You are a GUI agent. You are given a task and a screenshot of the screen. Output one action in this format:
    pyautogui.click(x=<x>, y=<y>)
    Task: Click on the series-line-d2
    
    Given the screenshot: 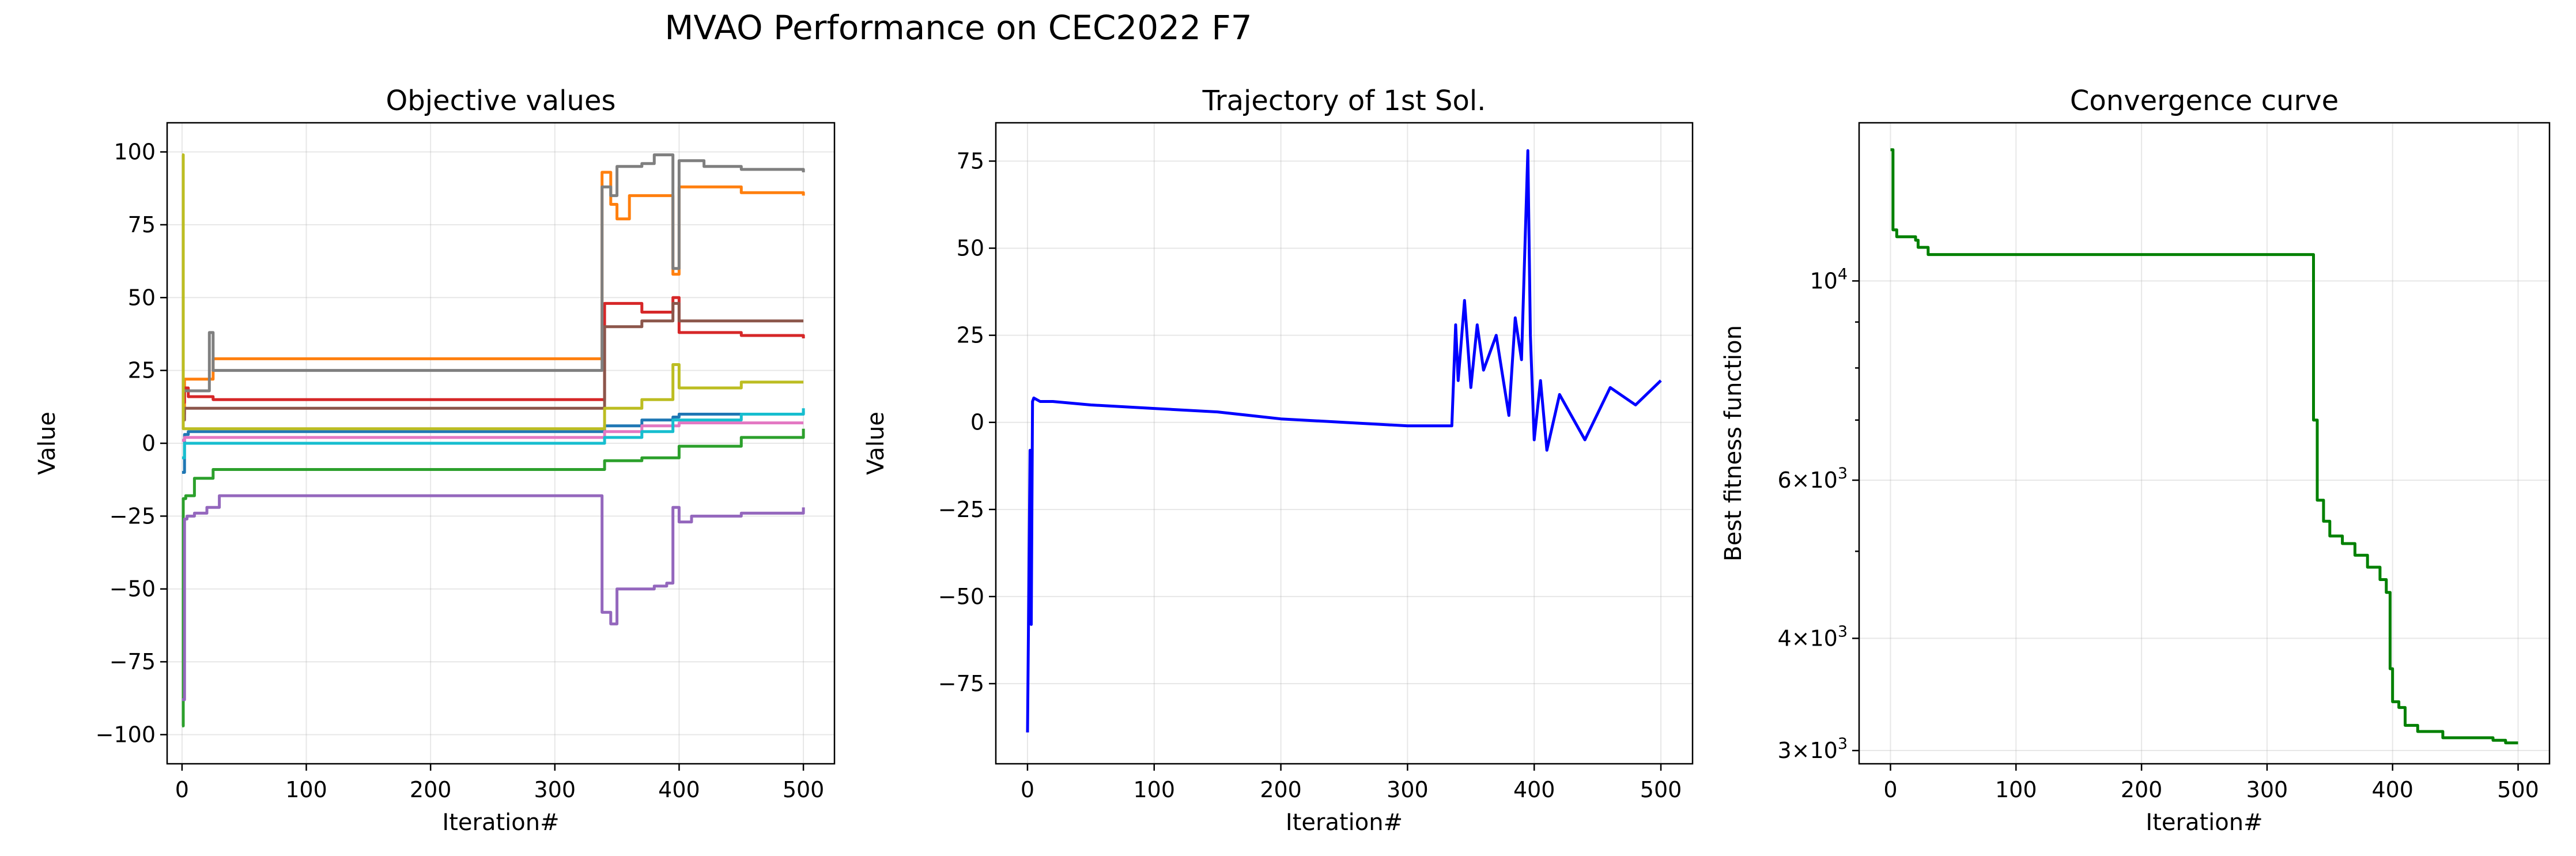 What is the action you would take?
    pyautogui.click(x=493, y=293)
    